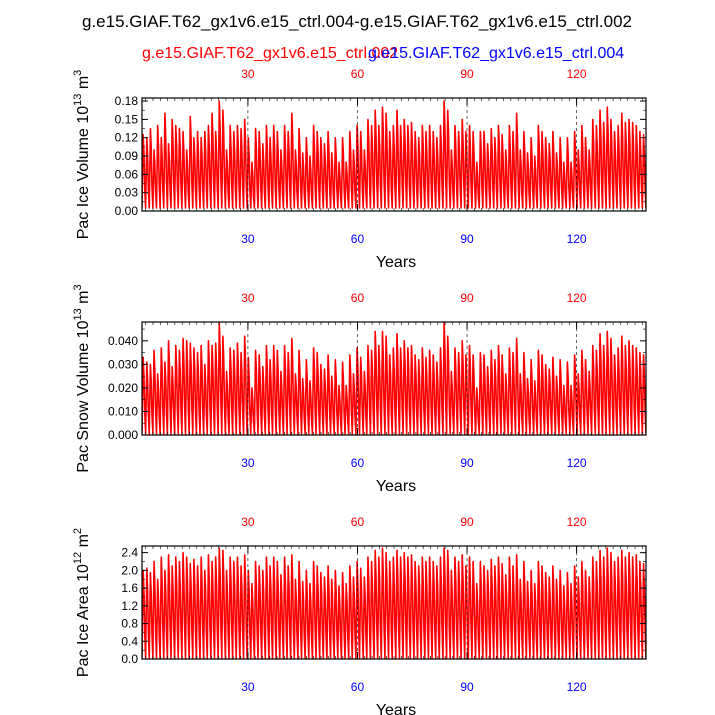 Image resolution: width=715 pixels, height=715 pixels. I want to click on y-tick-label: 2.4, so click(129, 553).